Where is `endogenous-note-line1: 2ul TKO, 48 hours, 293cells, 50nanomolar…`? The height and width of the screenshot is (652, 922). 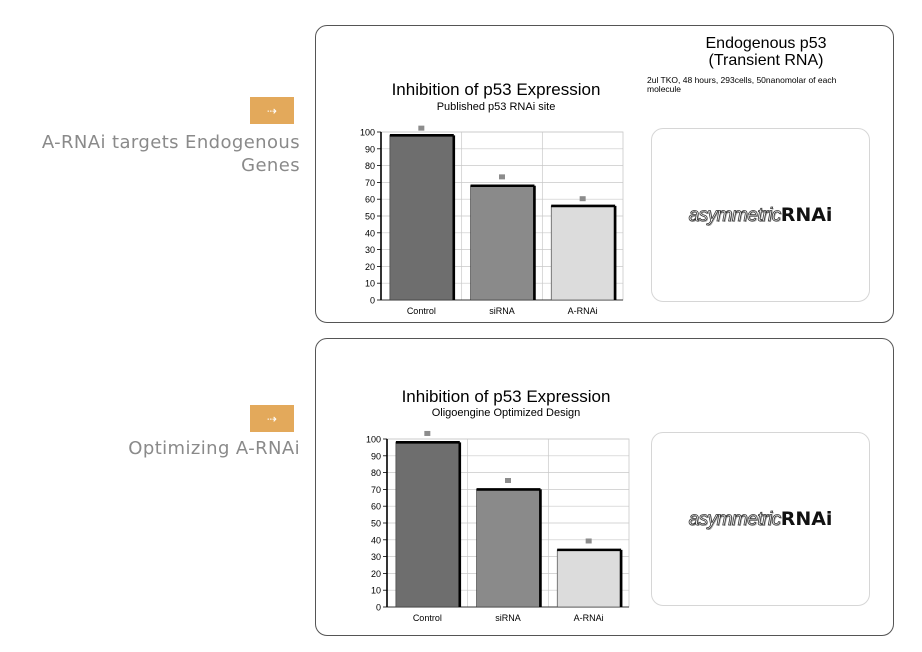
endogenous-note-line1: 2ul TKO, 48 hours, 293cells, 50nanomolar… is located at coordinates (742, 80).